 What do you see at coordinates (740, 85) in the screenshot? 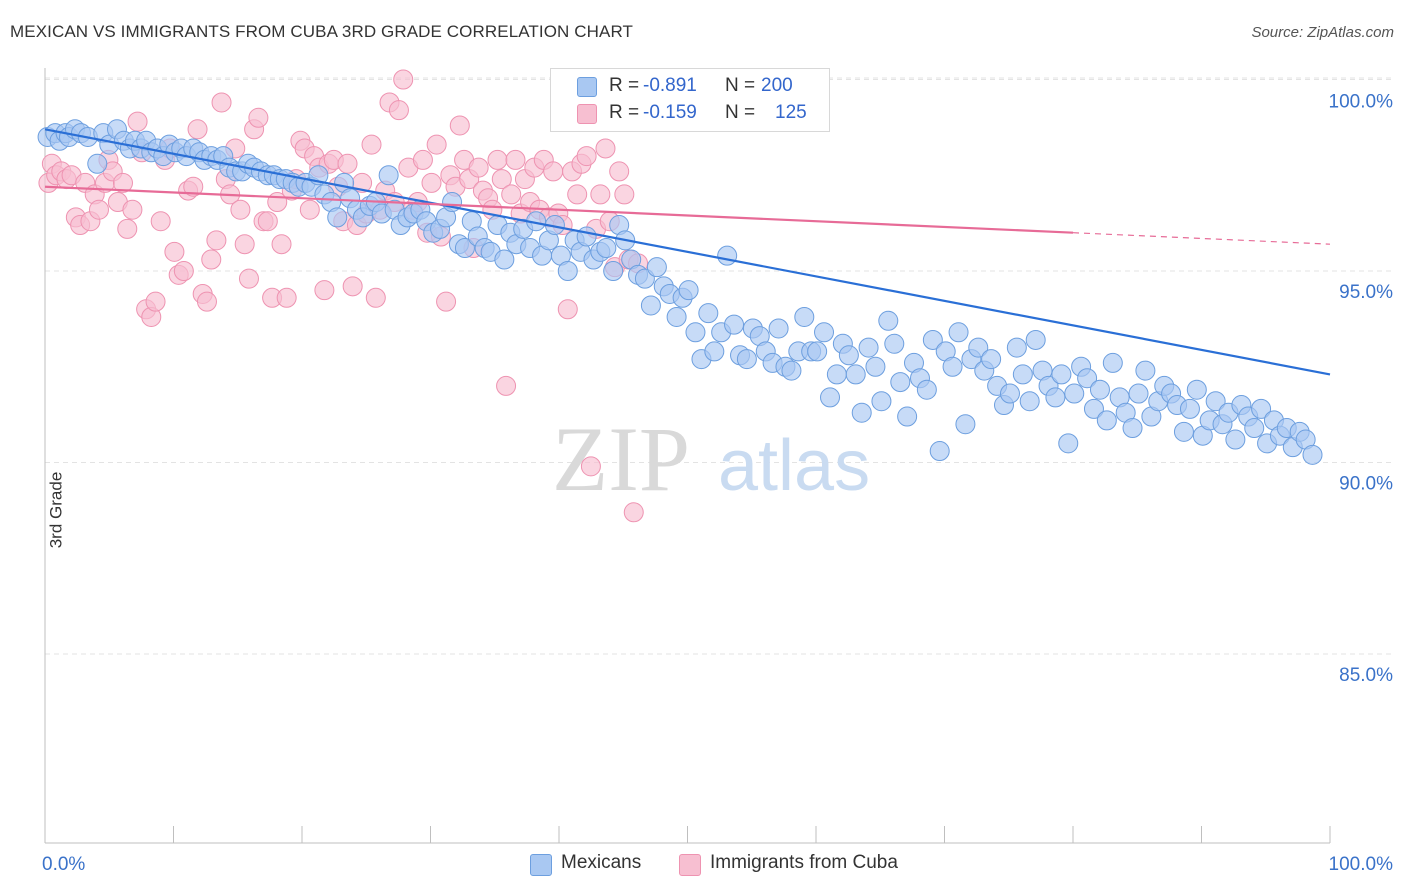
I see `stats-n-label: N =` at bounding box center [740, 85].